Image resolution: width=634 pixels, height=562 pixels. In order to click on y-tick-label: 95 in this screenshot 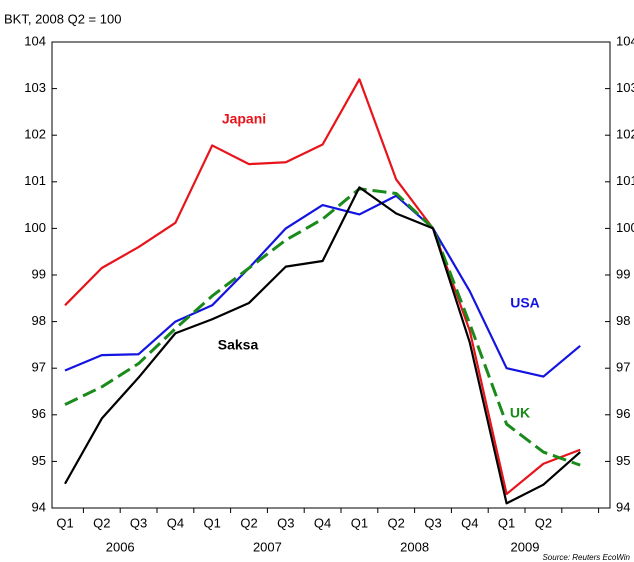, I will do `click(39, 460)`.